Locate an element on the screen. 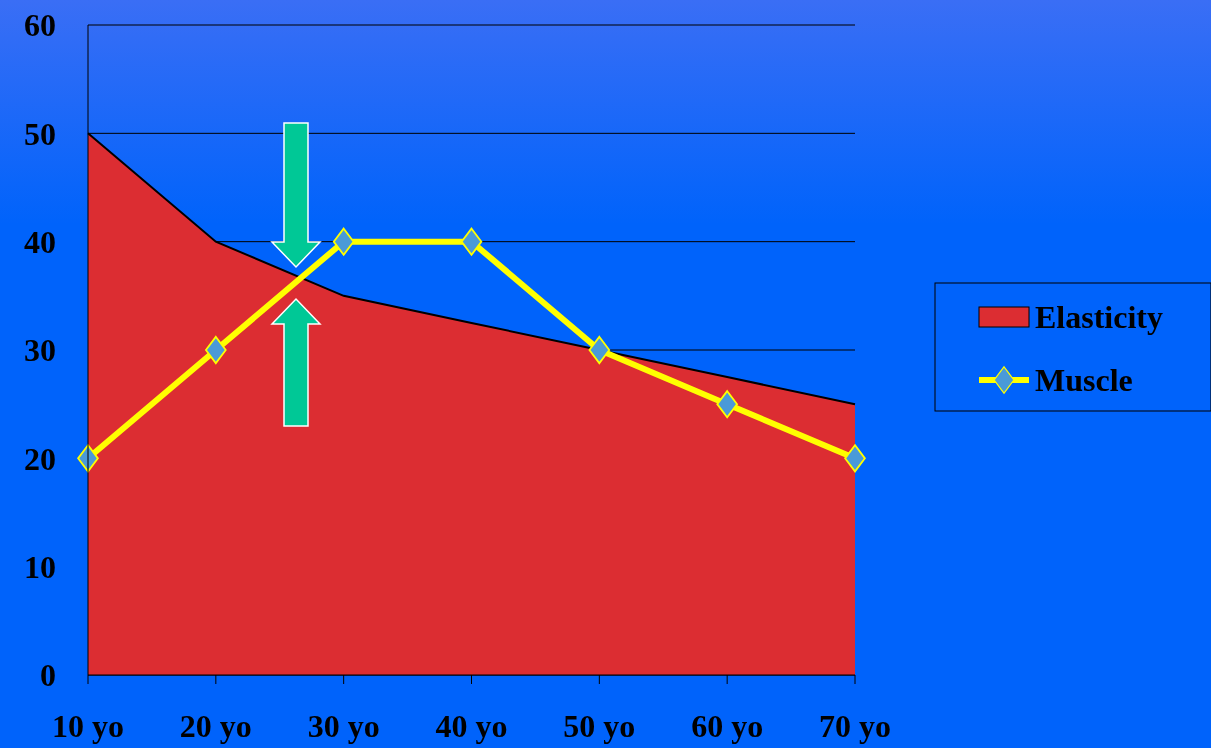 Image resolution: width=1211 pixels, height=748 pixels. x-tick-label: 10 yo is located at coordinates (88, 726).